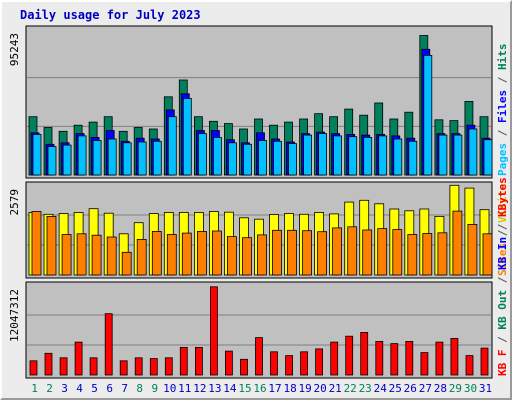 This screenshot has width=512, height=400. Describe the element at coordinates (304, 388) in the screenshot. I see `x-tick-label-day-19: 19` at that location.